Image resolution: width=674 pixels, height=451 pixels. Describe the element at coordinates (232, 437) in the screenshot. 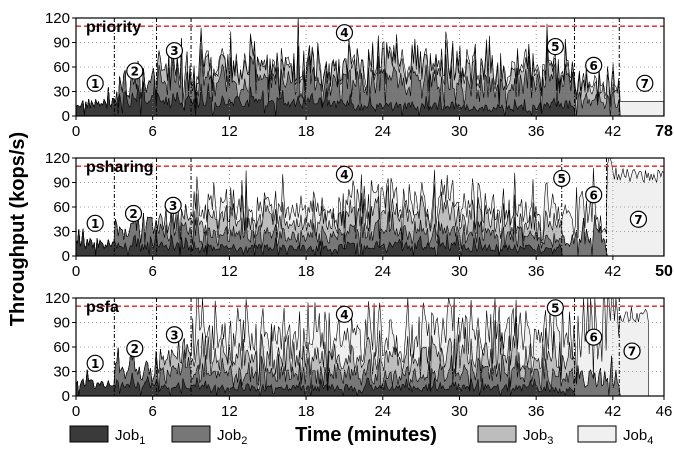

I see `legend-label: Job2` at that location.